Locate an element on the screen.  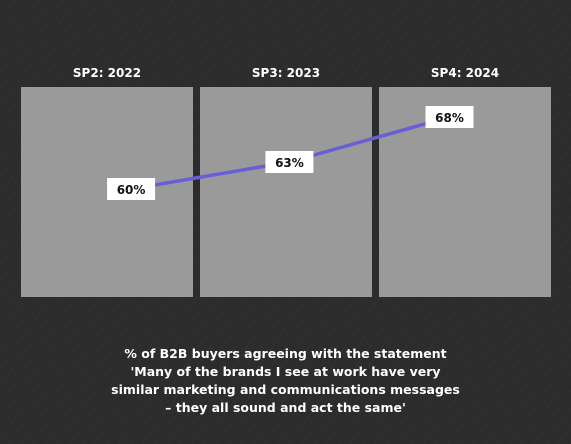
data-label: 63% is located at coordinates (289, 163).